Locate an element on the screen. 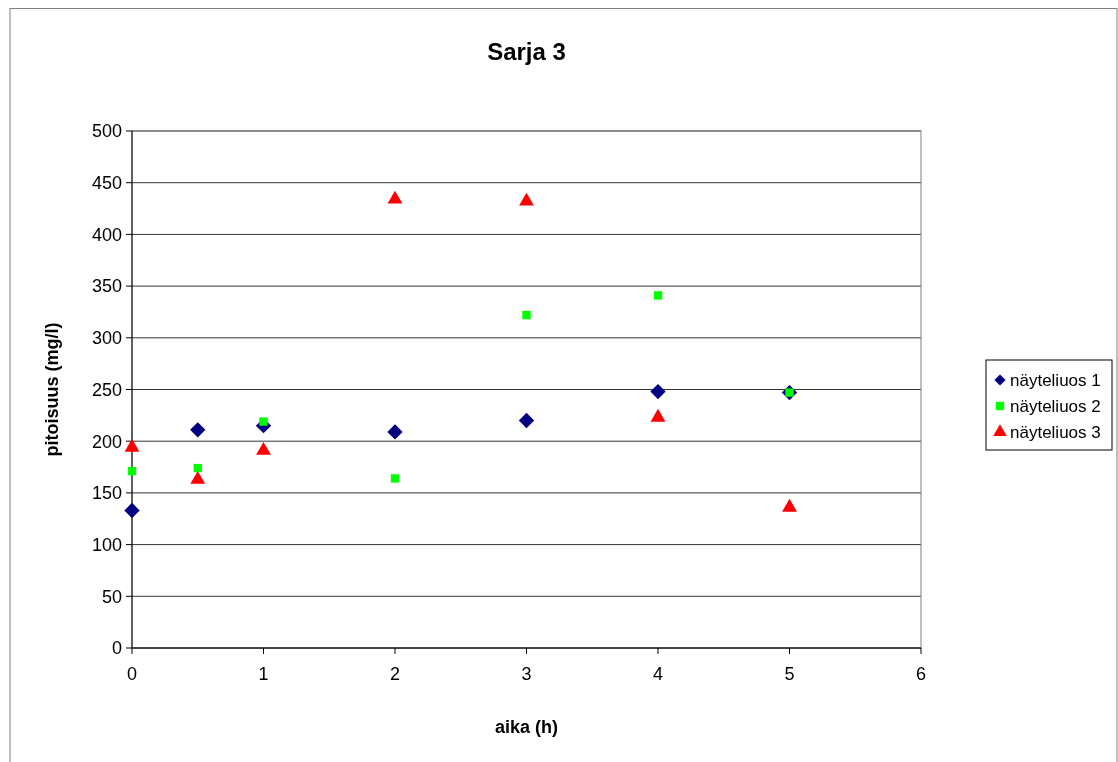 This screenshot has height=762, width=1118. x-tick-label: 6 is located at coordinates (921, 674).